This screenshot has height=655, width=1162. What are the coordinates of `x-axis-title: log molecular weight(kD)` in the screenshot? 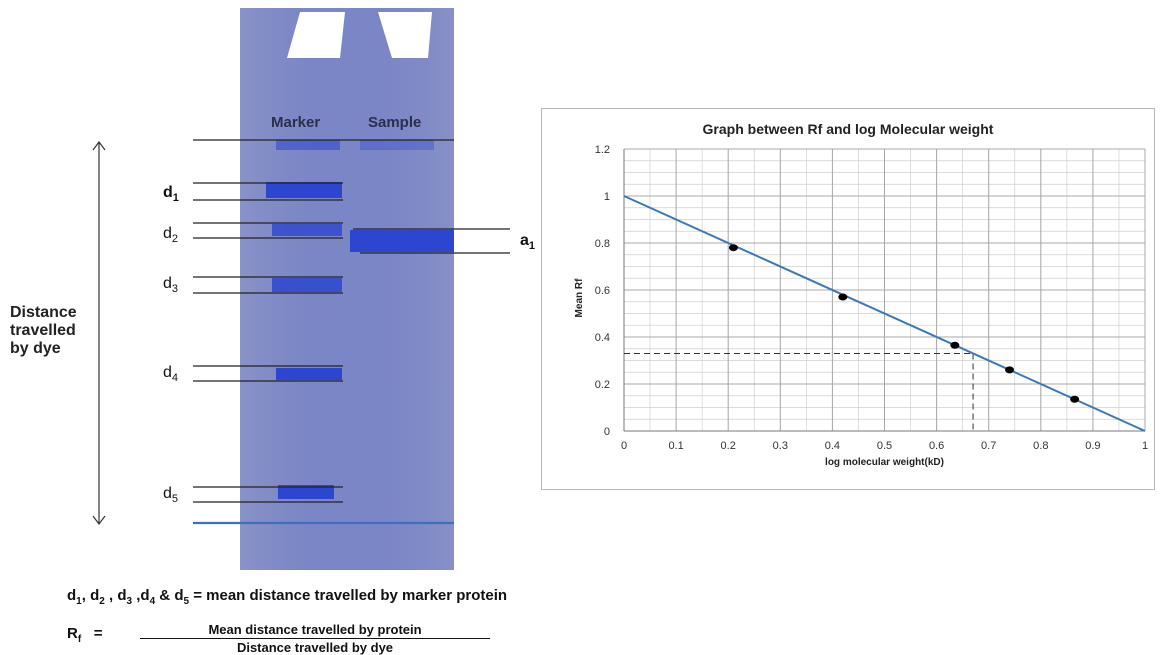 It's located at (884, 462).